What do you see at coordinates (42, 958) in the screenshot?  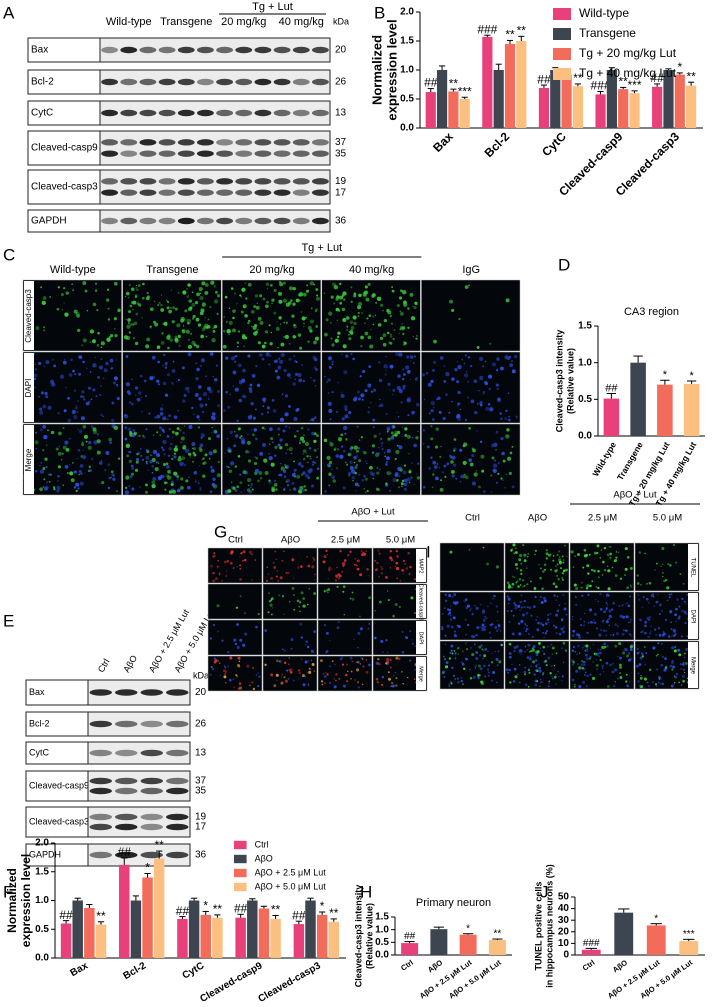 I see `y-tick-label: 0.0` at bounding box center [42, 958].